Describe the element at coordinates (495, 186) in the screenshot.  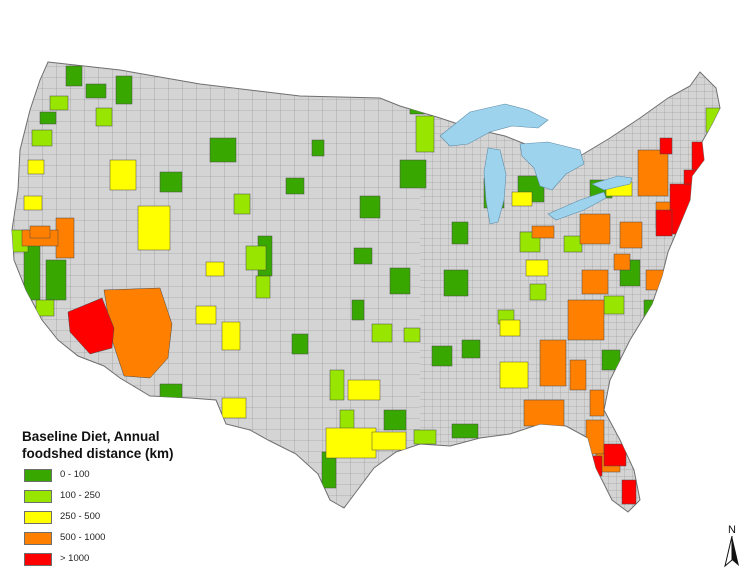
I see `lake-michigan` at that location.